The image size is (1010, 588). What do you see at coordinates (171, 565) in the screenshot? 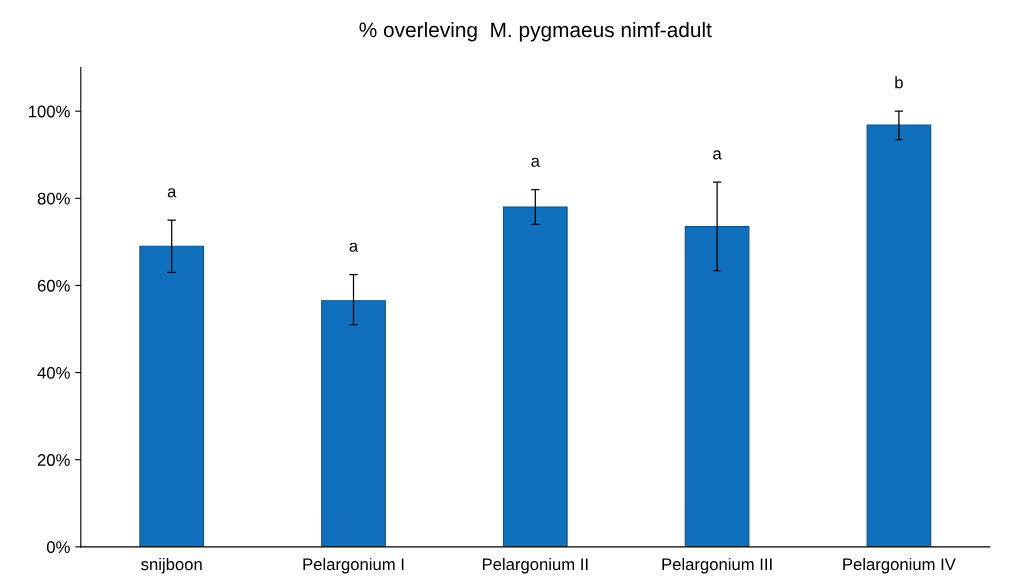
I see `x-tick-label: snijboon` at bounding box center [171, 565].